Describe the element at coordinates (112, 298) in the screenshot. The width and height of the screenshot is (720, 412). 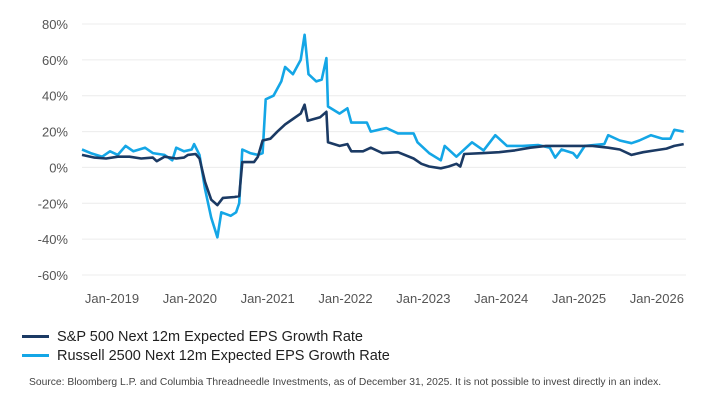
I see `x-tick-label: Jan-2019` at that location.